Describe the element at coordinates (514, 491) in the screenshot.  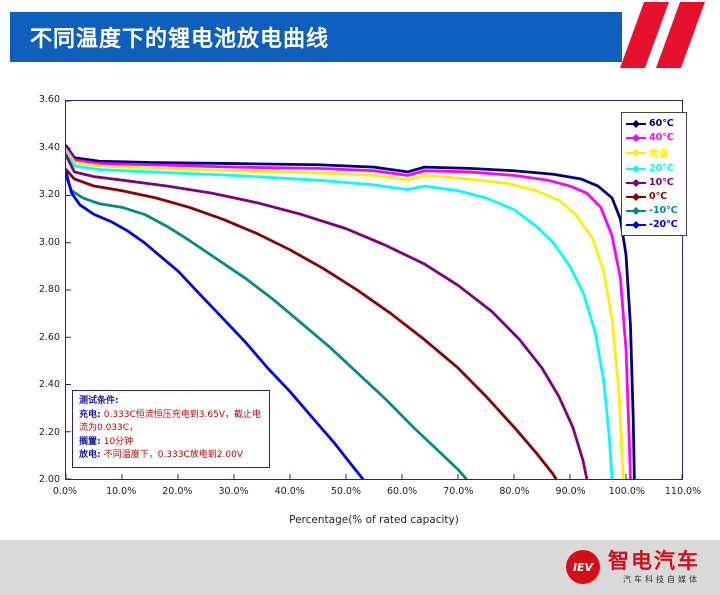
I see `x-tick-label: 80.0%` at that location.